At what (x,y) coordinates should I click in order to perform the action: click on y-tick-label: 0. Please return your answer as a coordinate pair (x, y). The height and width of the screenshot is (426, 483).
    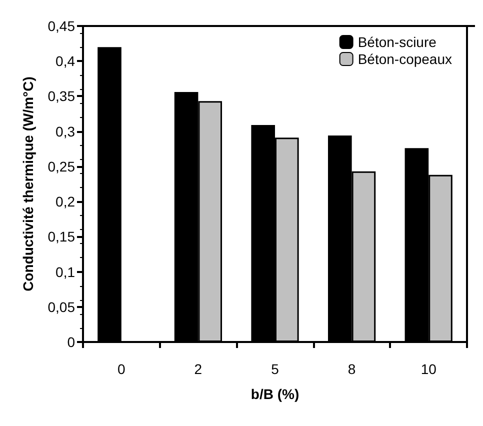
    Looking at the image, I should click on (71, 342).